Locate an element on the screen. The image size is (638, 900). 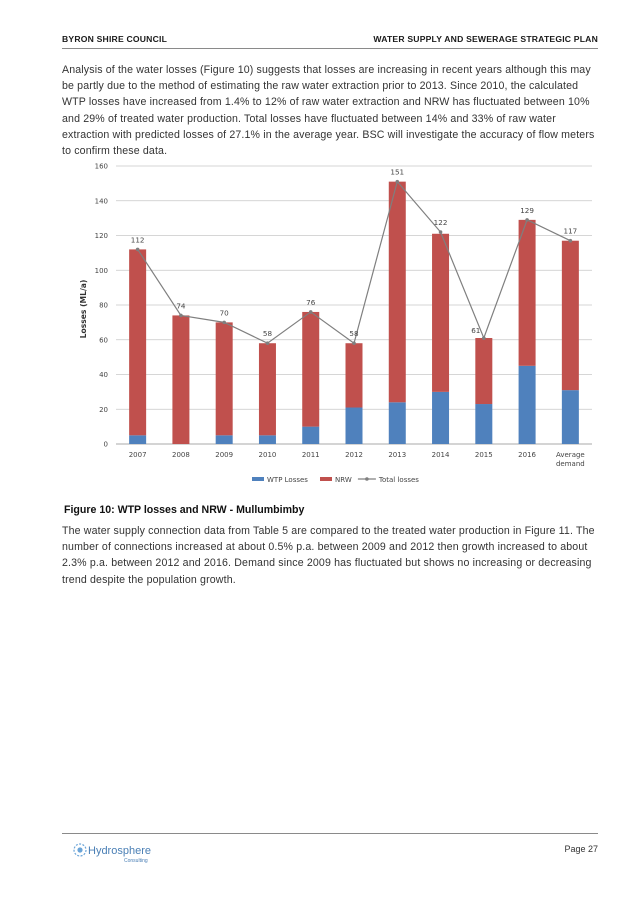
legend-label: Total losses is located at coordinates (398, 480).